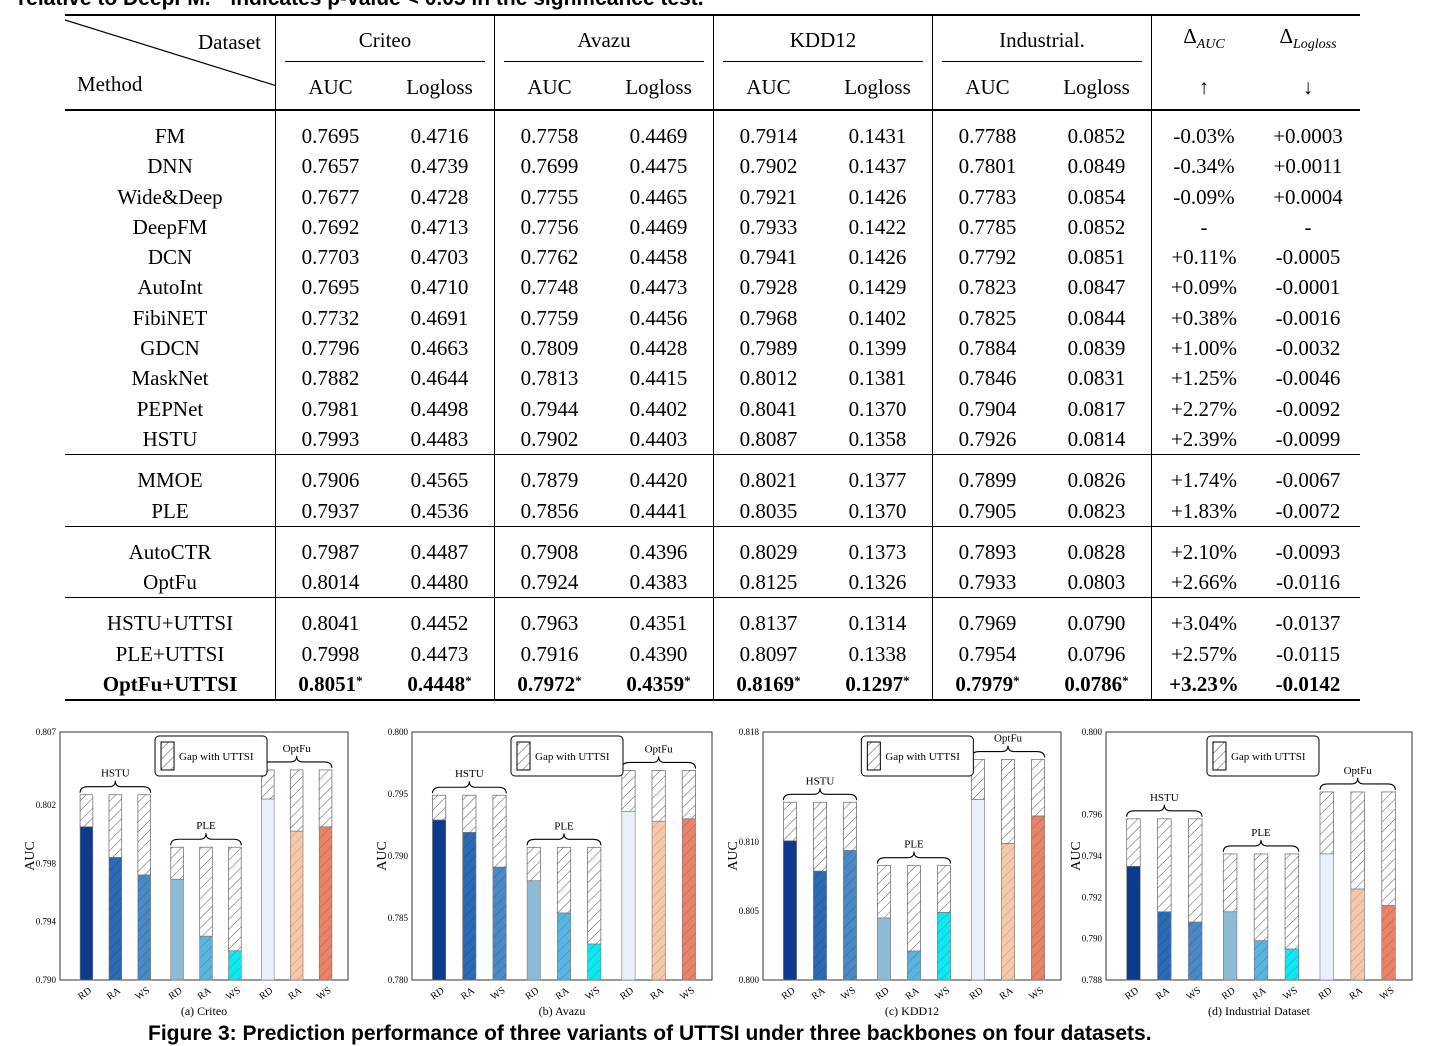  I want to click on cell-delta-auc: +0.11%, so click(1203, 257).